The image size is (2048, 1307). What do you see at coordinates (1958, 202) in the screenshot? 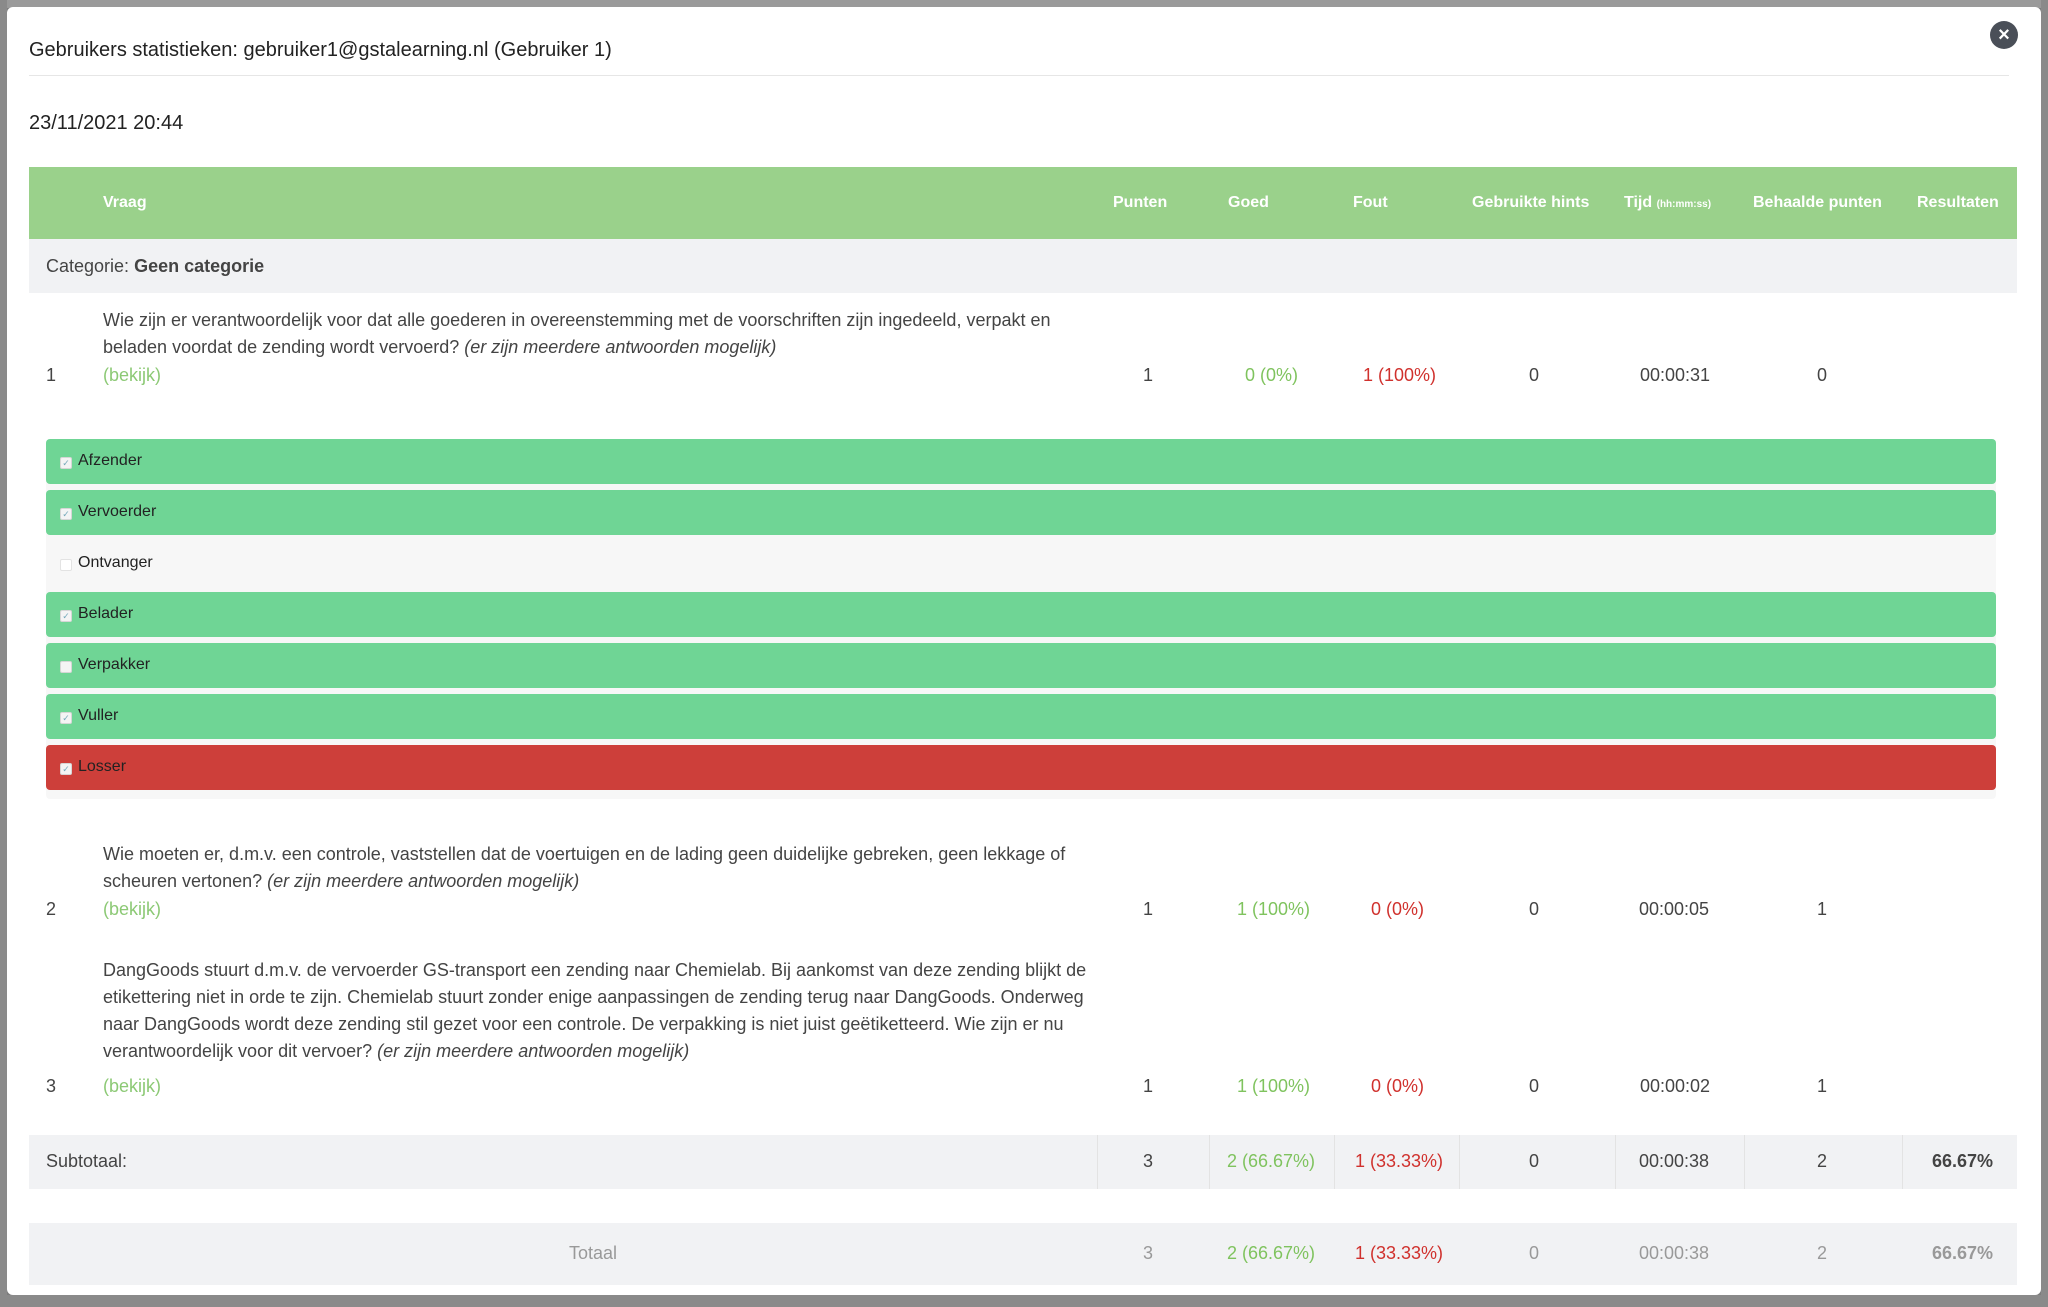
I see `header-resultaten: Resultaten` at bounding box center [1958, 202].